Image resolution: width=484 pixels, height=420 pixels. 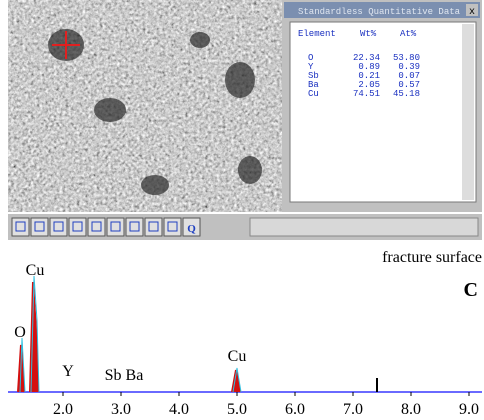 I want to click on table-cell: 0.89, so click(x=369, y=67).